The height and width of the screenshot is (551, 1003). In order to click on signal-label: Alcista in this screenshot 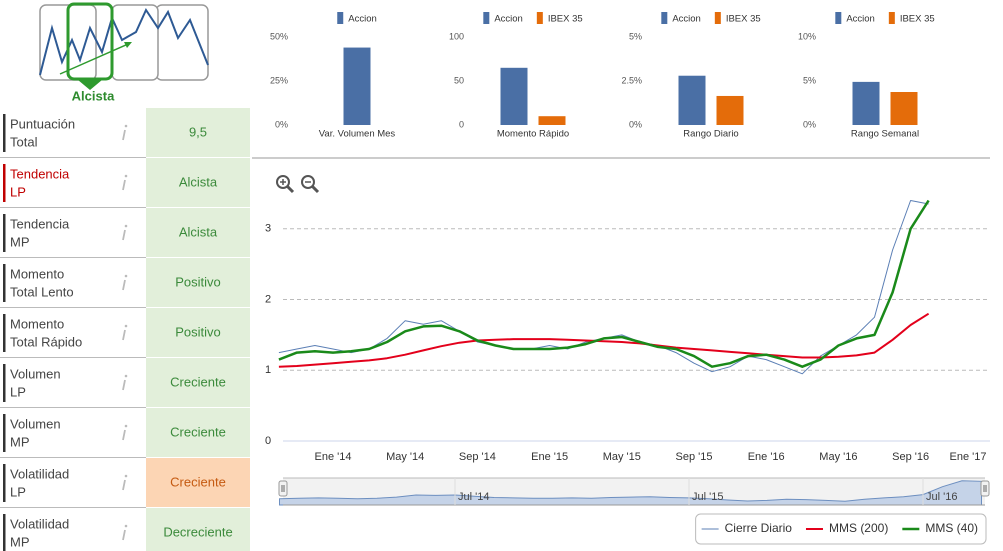, I will do `click(93, 95)`.